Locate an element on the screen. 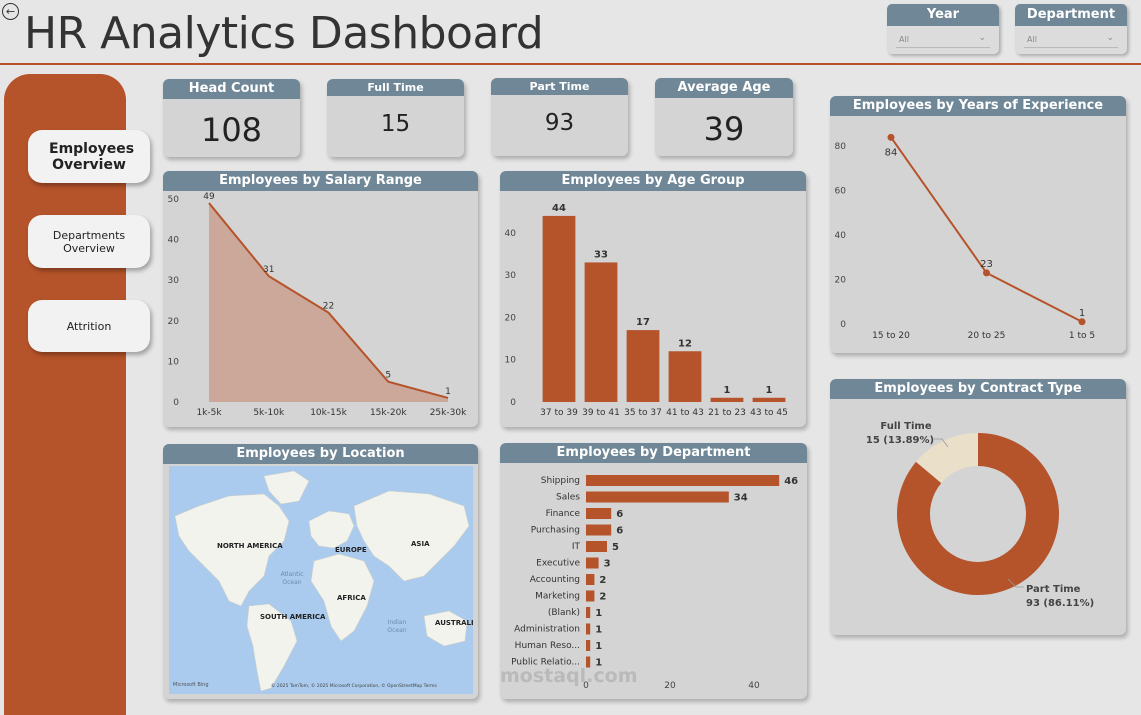  nav-departments-overview: Departments Overview is located at coordinates (89, 241).